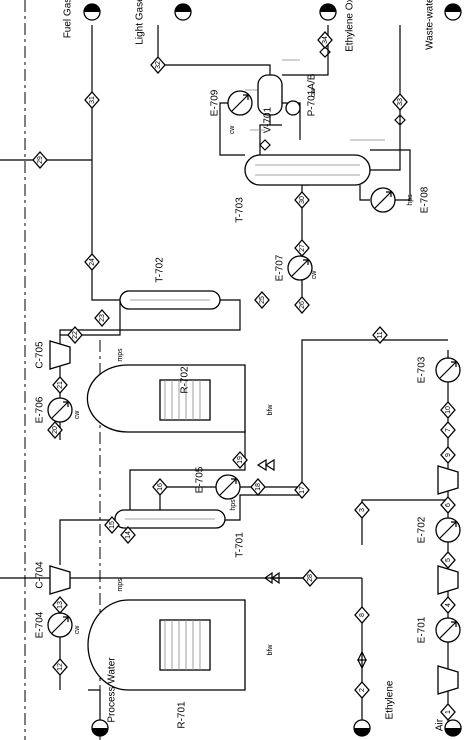  I want to click on stream-number: 1, so click(448, 712).